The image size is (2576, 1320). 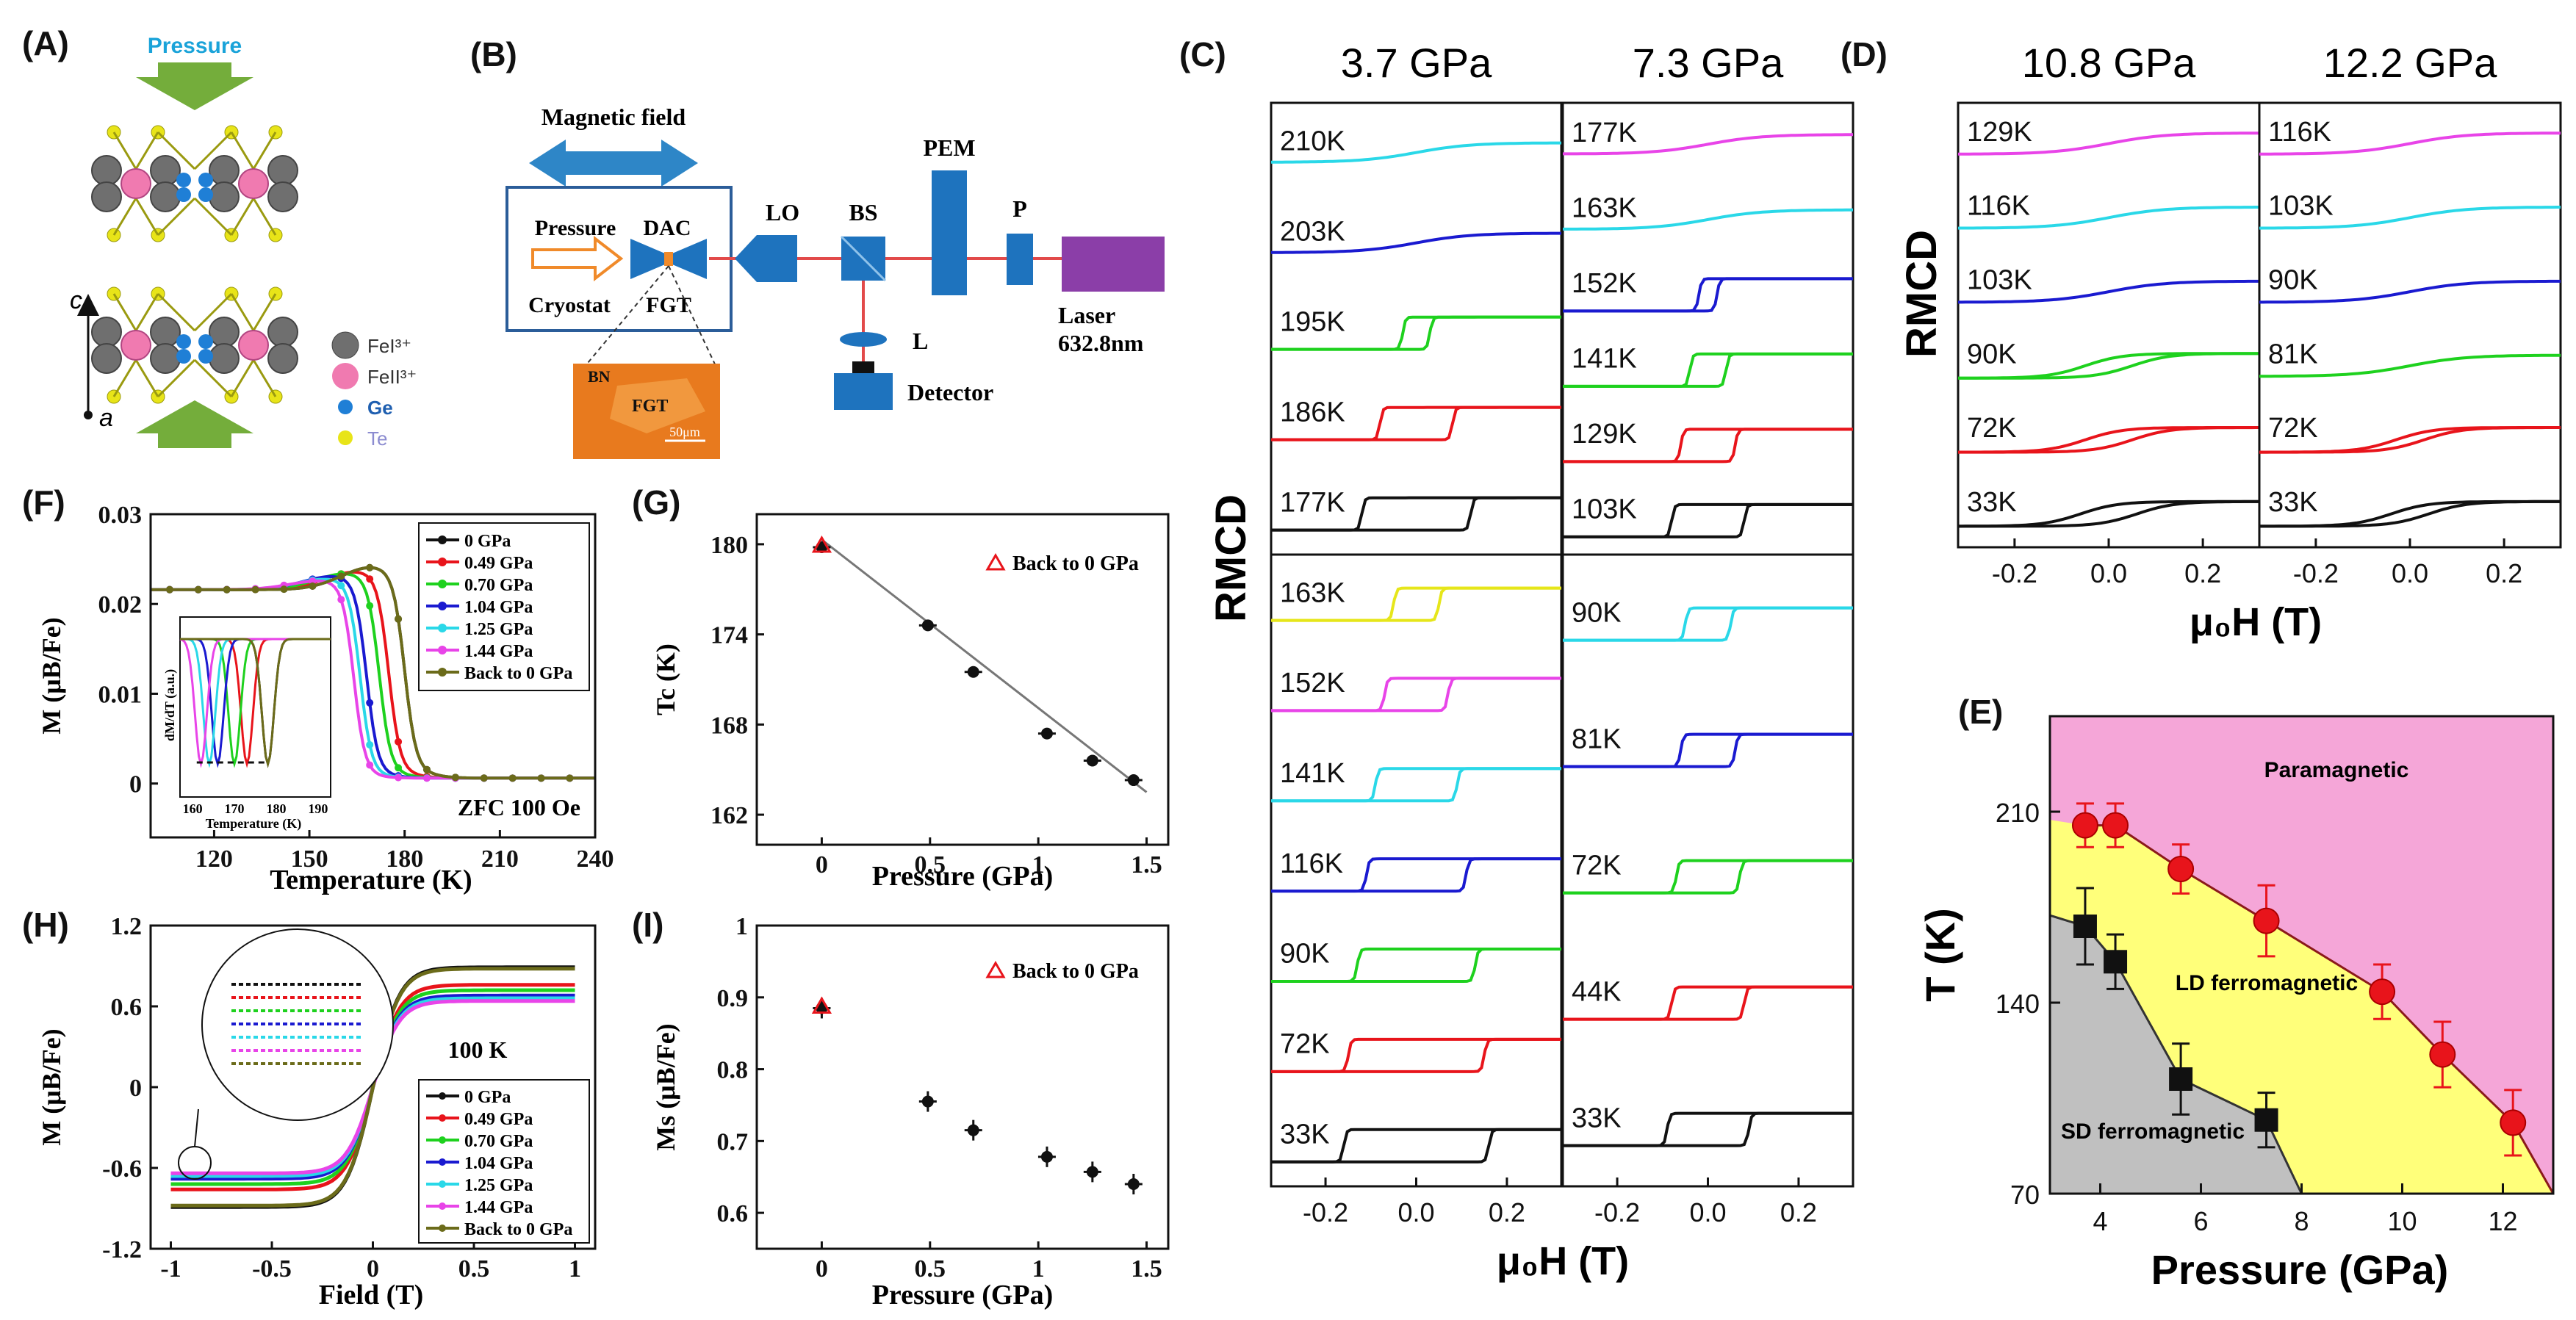 What do you see at coordinates (318, 808) in the screenshot?
I see `inset-tick-label: 190` at bounding box center [318, 808].